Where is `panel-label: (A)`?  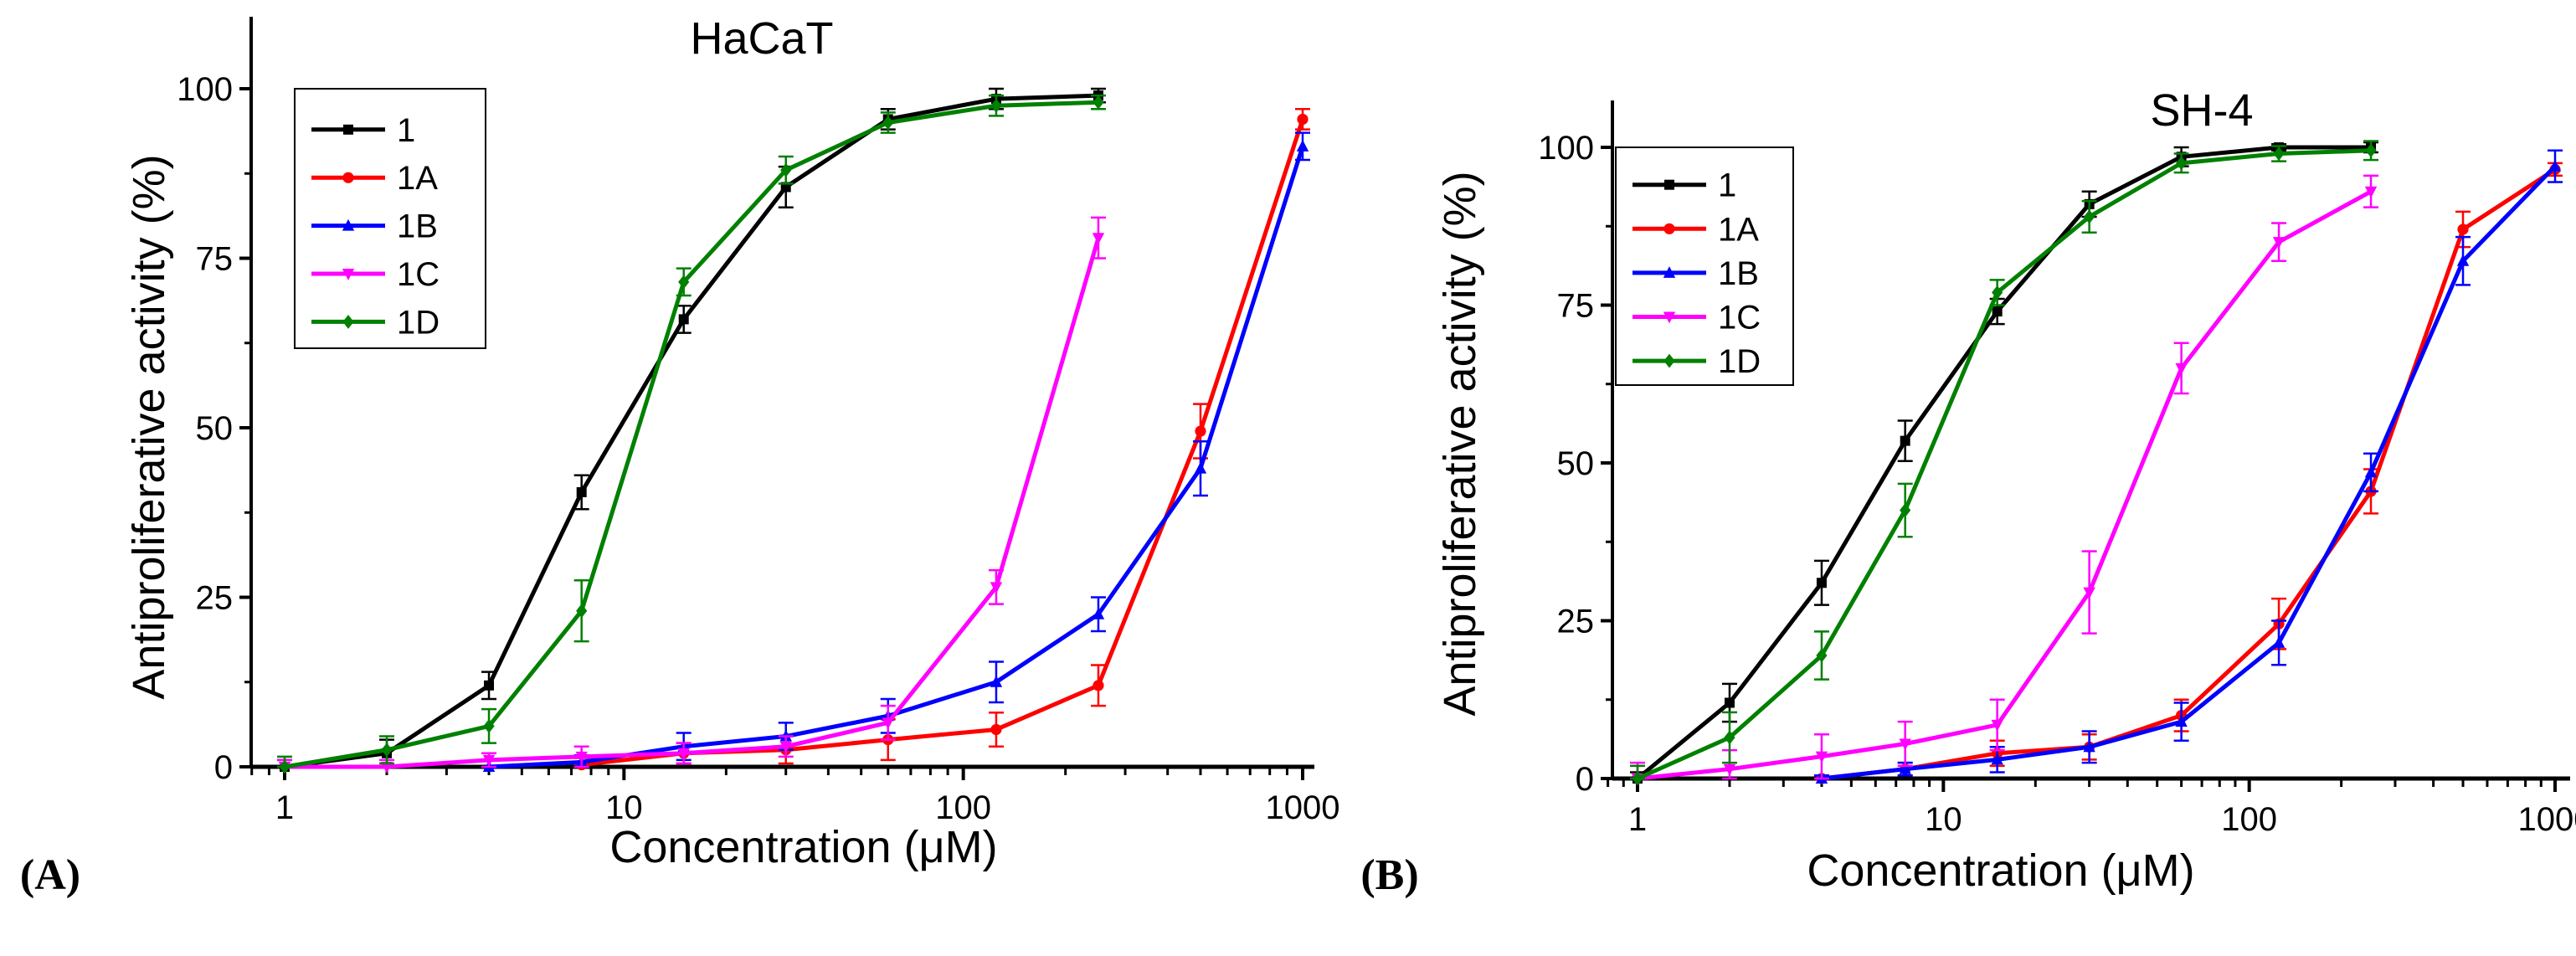
panel-label: (A) is located at coordinates (50, 875).